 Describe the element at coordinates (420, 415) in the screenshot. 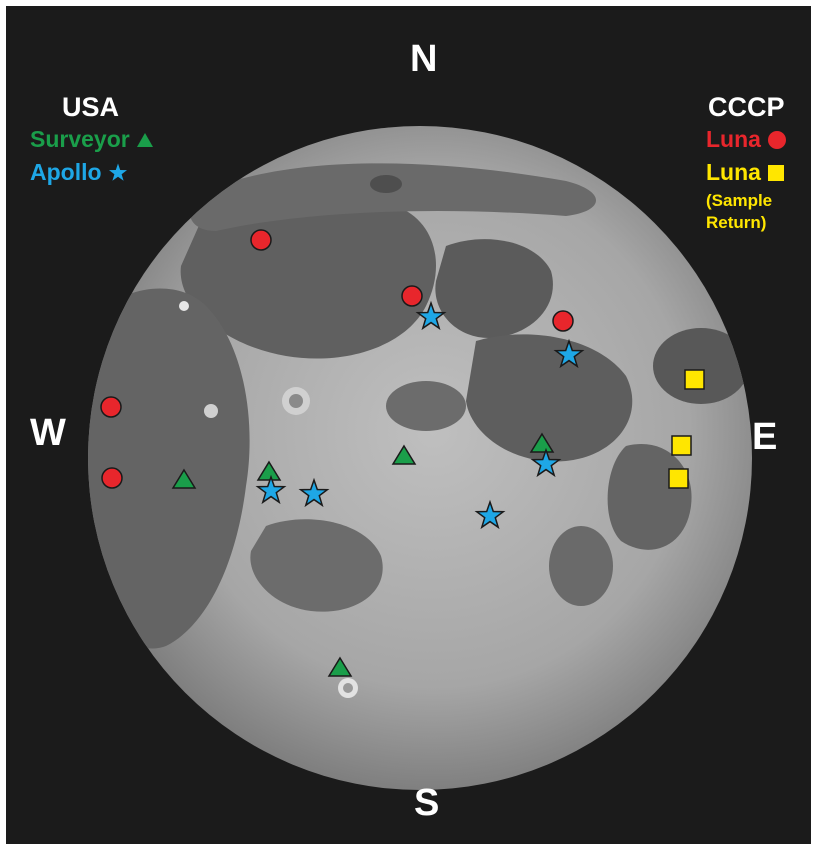

I see `apollo-landing-sites` at that location.